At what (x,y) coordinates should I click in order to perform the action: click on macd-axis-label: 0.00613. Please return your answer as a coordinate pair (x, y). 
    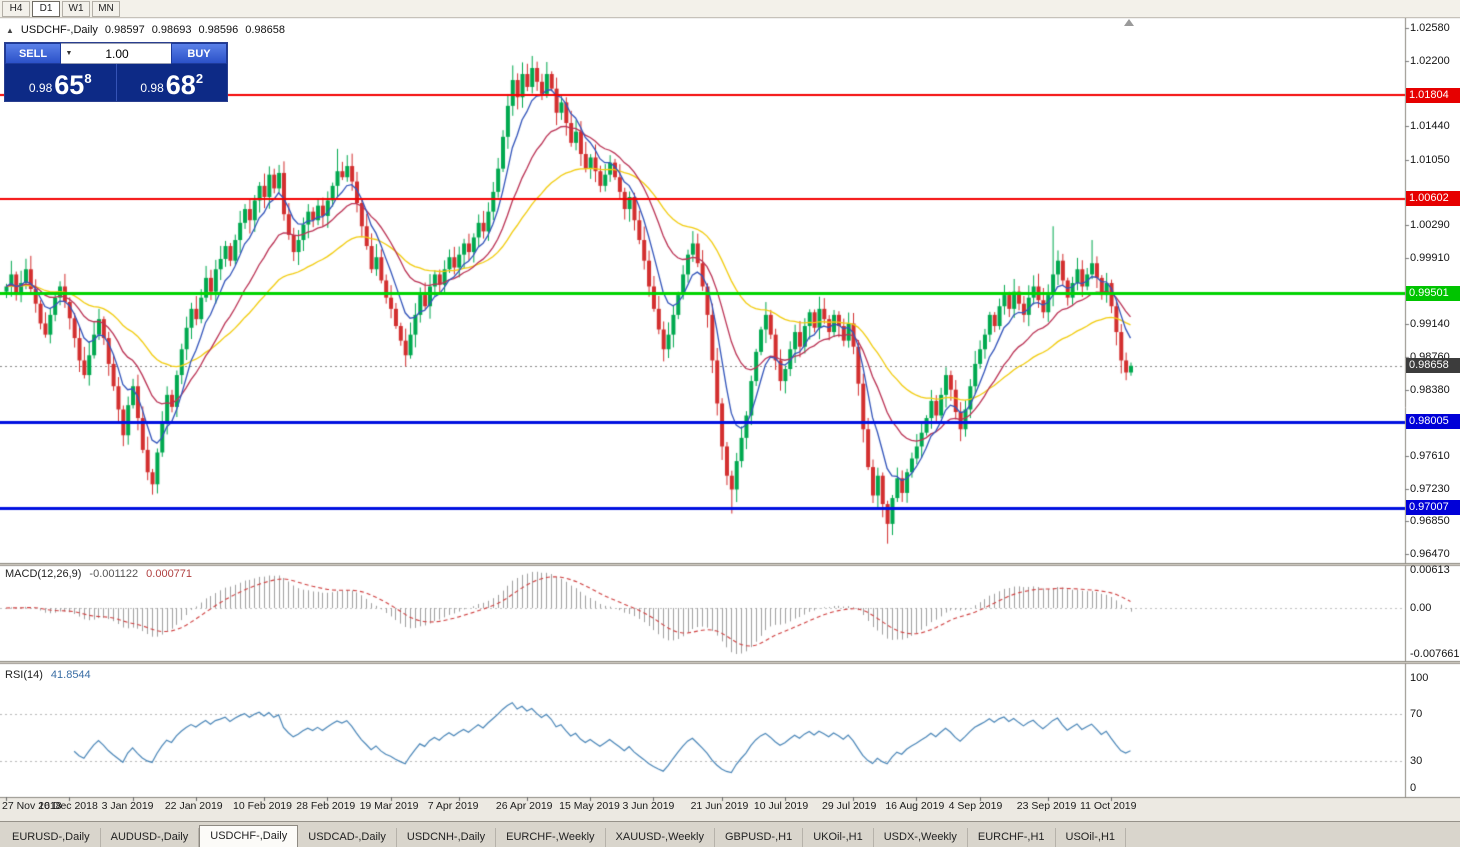
    Looking at the image, I should click on (1430, 570).